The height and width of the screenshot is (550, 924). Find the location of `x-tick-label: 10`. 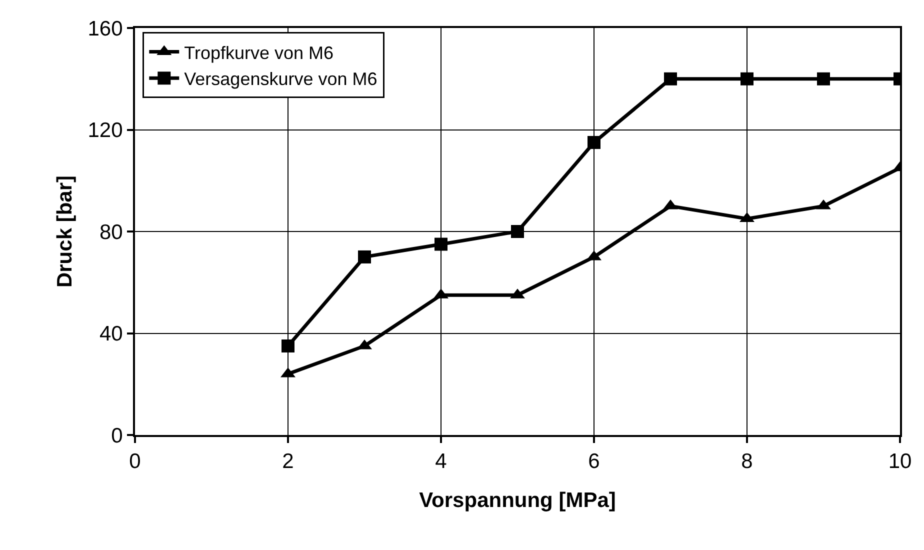

x-tick-label: 10 is located at coordinates (900, 462).